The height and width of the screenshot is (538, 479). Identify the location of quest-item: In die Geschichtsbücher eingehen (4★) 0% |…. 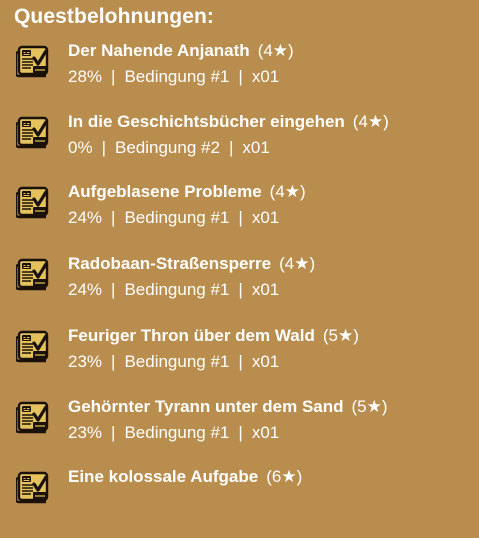
(239, 147).